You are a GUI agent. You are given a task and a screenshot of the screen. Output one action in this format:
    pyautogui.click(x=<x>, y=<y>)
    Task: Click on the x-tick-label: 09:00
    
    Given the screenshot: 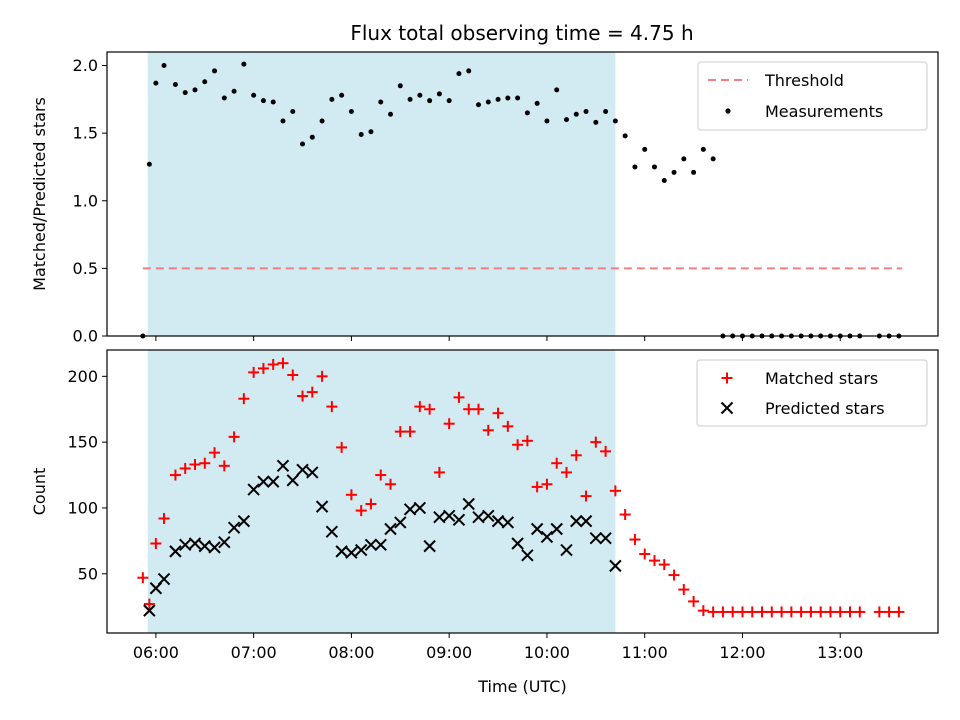 What is the action you would take?
    pyautogui.click(x=449, y=652)
    